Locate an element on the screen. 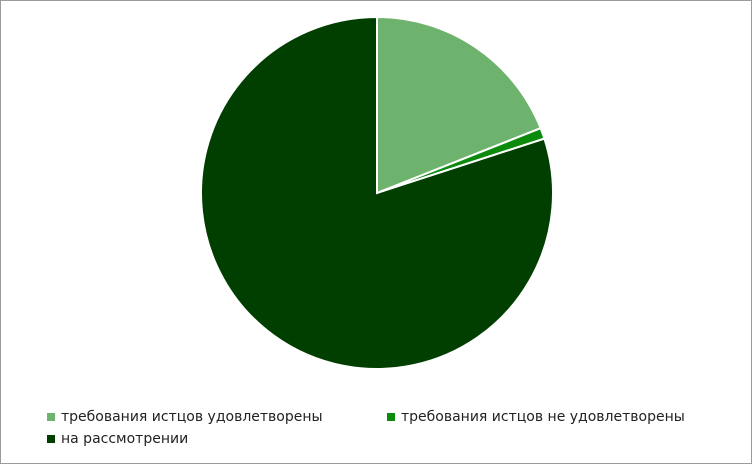 This screenshot has height=464, width=752. legend-item: требования истцов удовлетворены is located at coordinates (185, 417).